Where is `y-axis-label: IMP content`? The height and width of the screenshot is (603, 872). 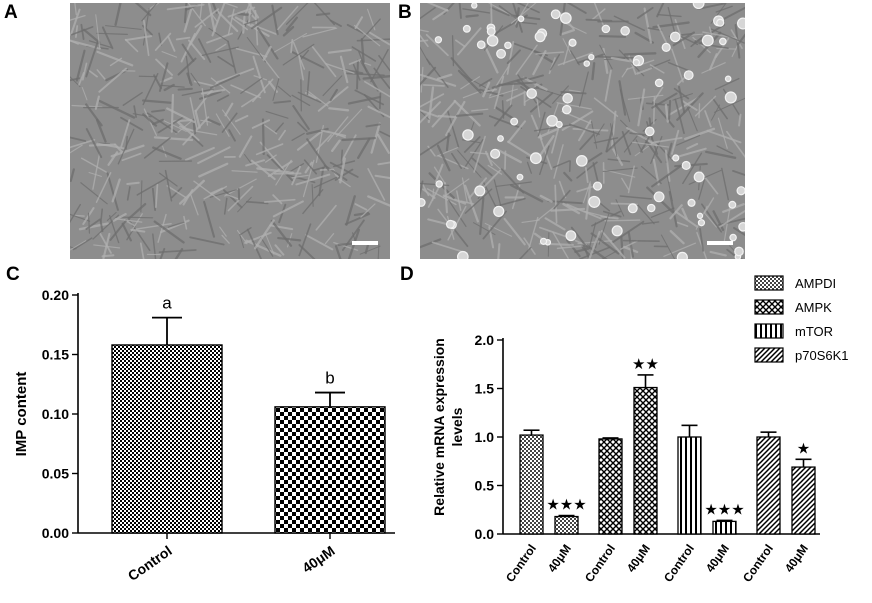
y-axis-label: IMP content is located at coordinates (21, 414).